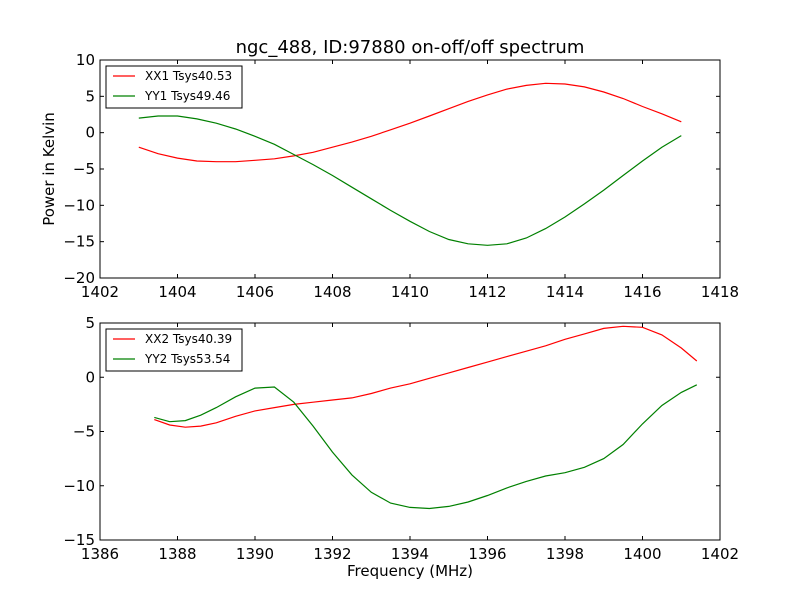 The width and height of the screenshot is (800, 600). What do you see at coordinates (79, 540) in the screenshot?
I see `bottom-y-tick-label: −15` at bounding box center [79, 540].